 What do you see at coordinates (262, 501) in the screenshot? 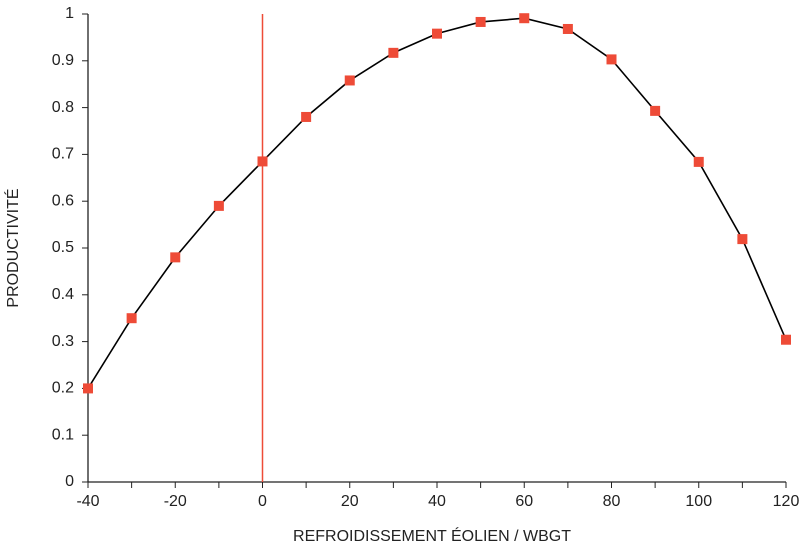
I see `x-tick-label: 0` at bounding box center [262, 501].